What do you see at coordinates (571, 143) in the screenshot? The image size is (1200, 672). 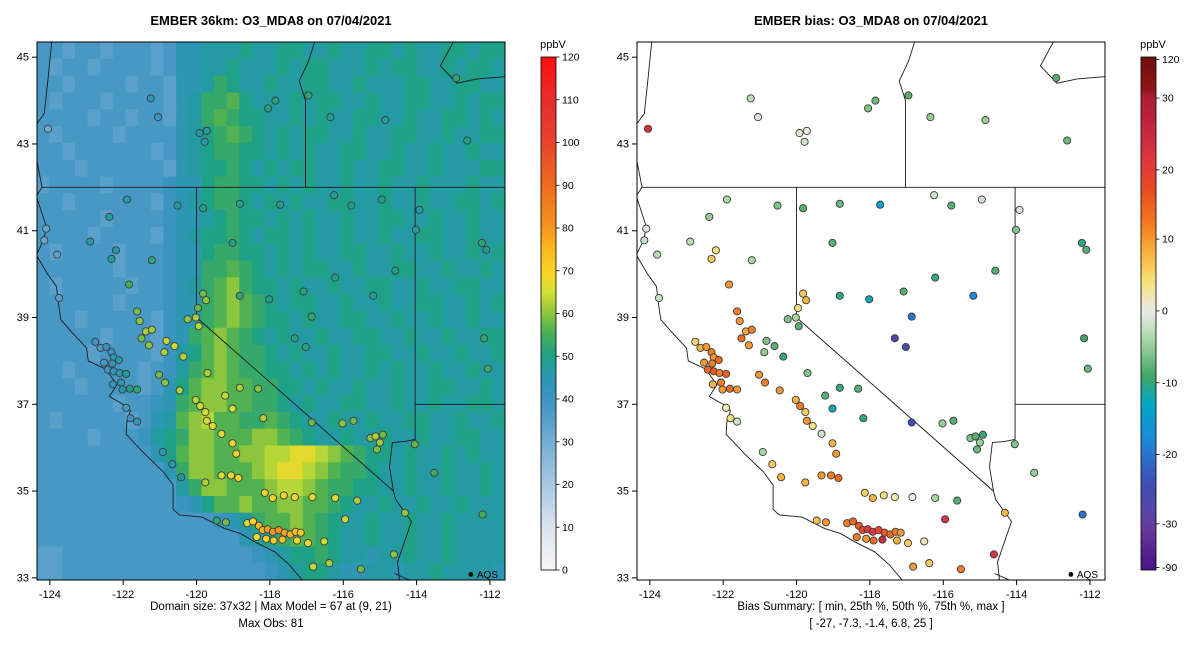 I see `colorbar-tick-label: 100` at bounding box center [571, 143].